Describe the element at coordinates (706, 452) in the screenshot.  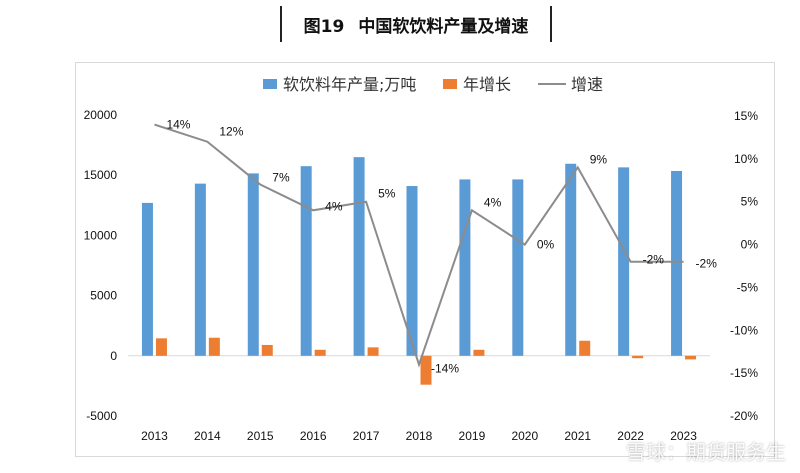
I see `watermark: 雪球：期货服务生` at that location.